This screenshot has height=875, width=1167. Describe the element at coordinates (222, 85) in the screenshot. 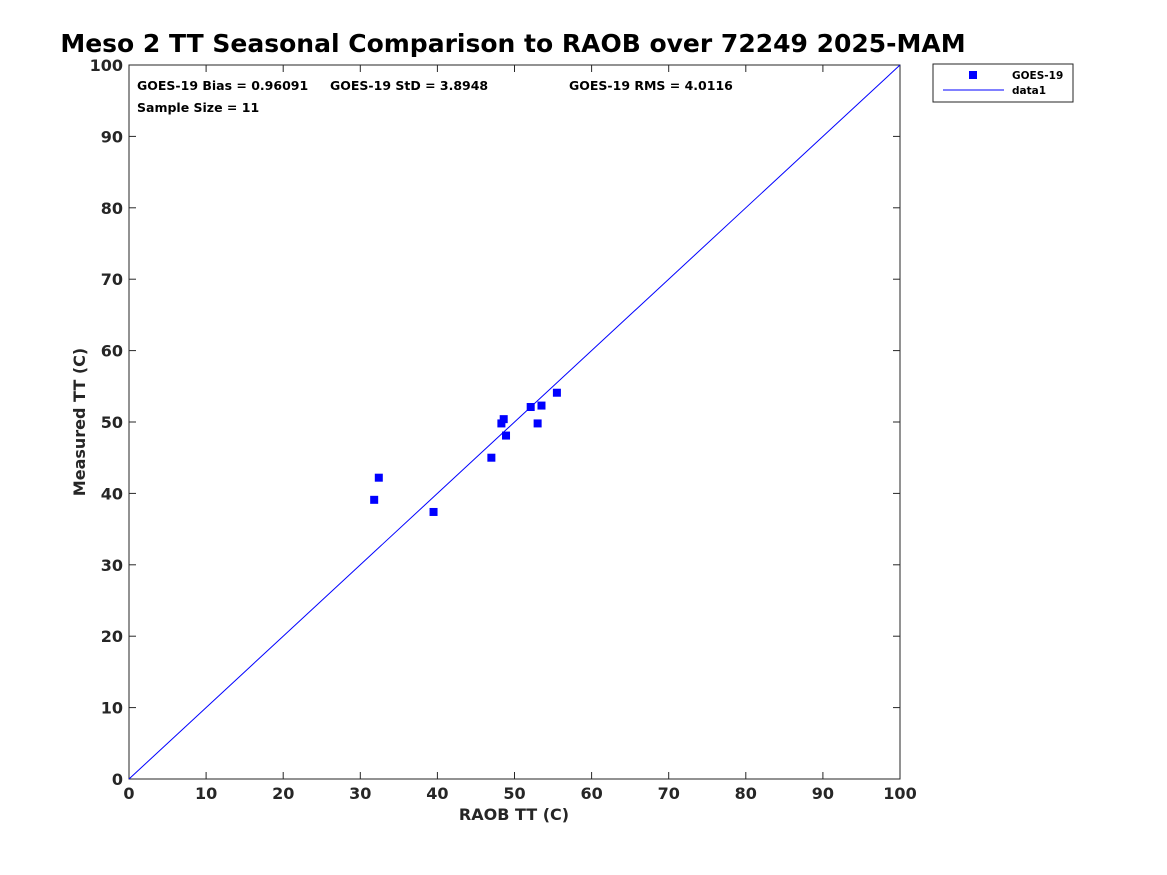

I see `bias-annotation: GOES-19 Bias = 0.96091` at that location.